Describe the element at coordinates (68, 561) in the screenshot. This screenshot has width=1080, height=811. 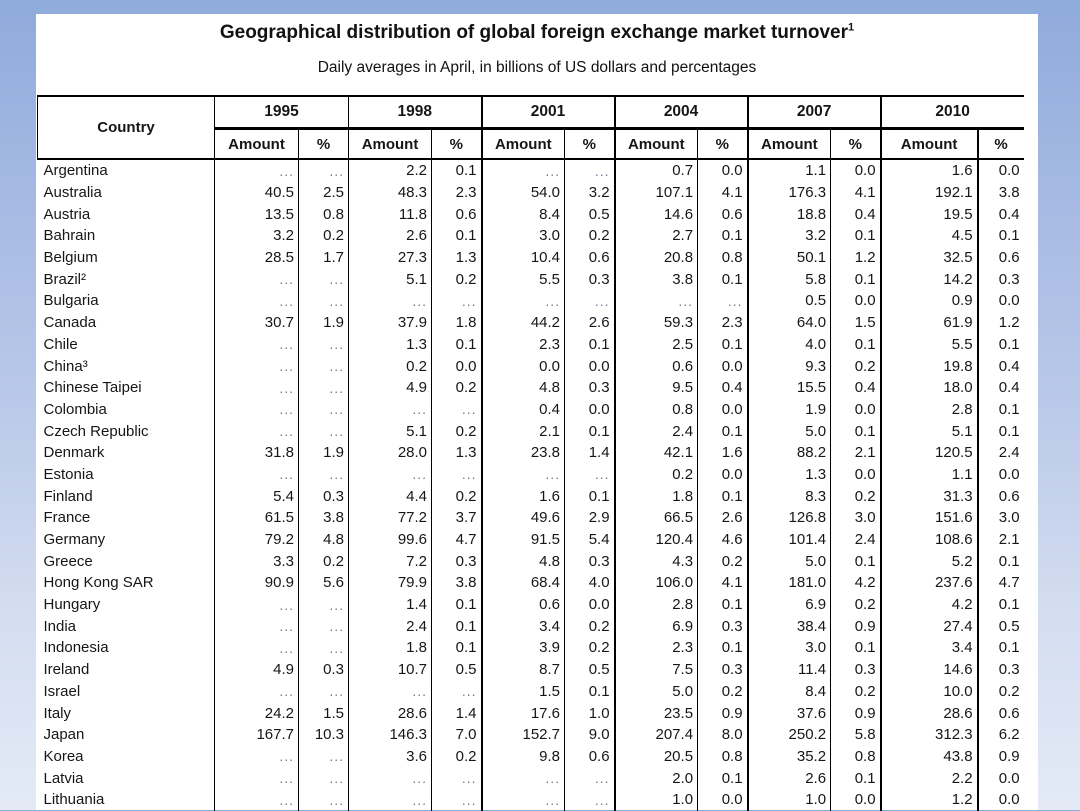
I see `country-name: Greece` at that location.